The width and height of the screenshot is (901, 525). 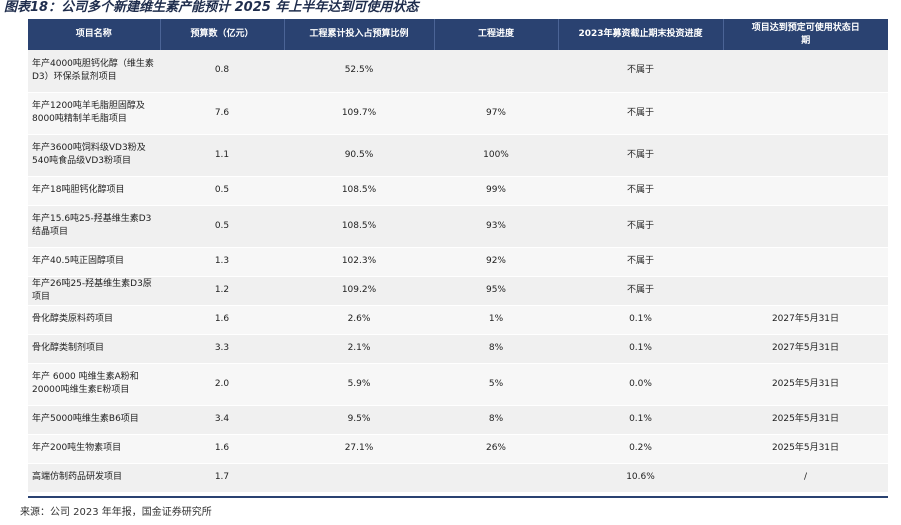 I want to click on cell-progress: 97%, so click(x=496, y=113).